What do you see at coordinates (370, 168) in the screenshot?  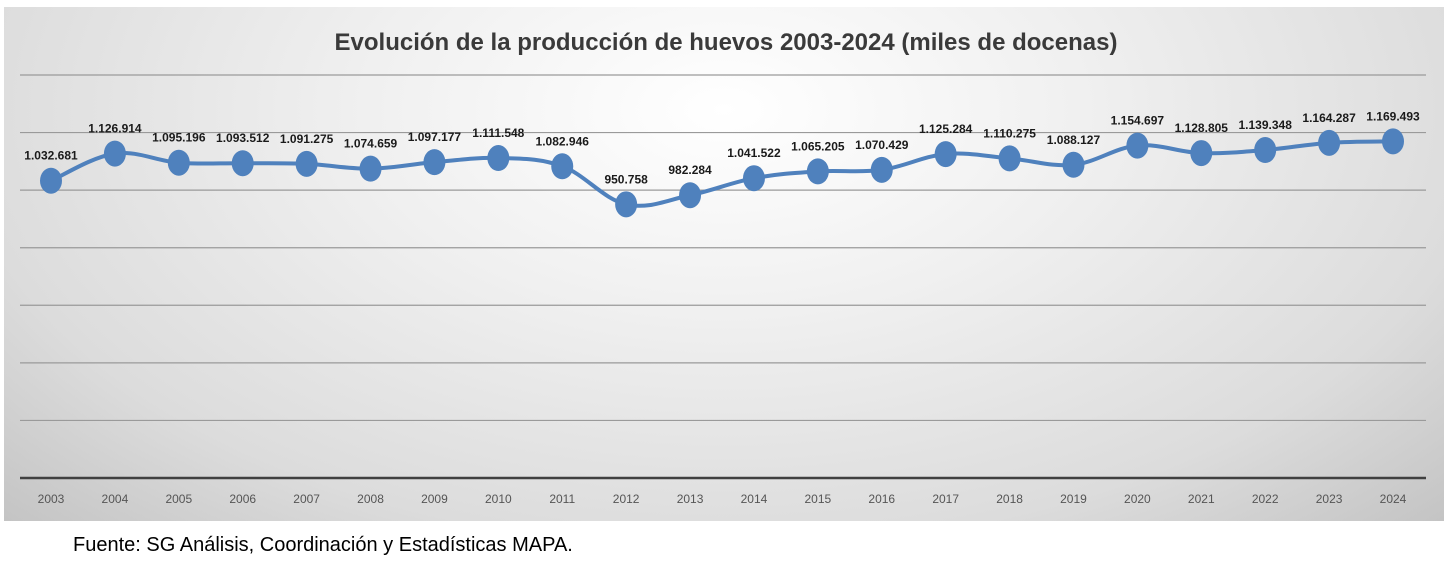 I see `data-point-2008` at bounding box center [370, 168].